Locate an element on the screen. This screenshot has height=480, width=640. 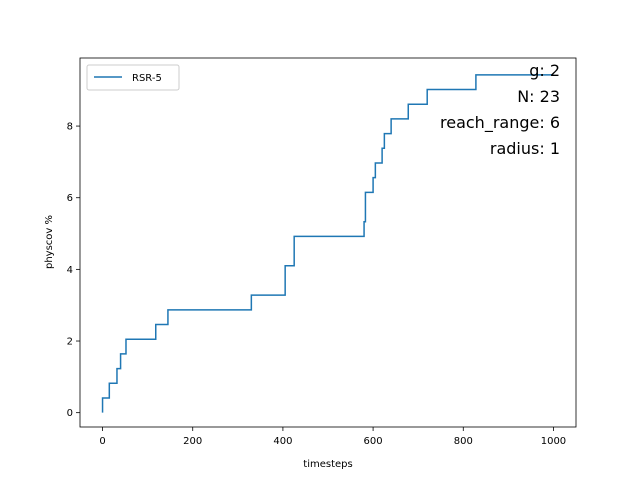
y-axis-ticks: 0 2 4 6 8 is located at coordinates (73, 270).